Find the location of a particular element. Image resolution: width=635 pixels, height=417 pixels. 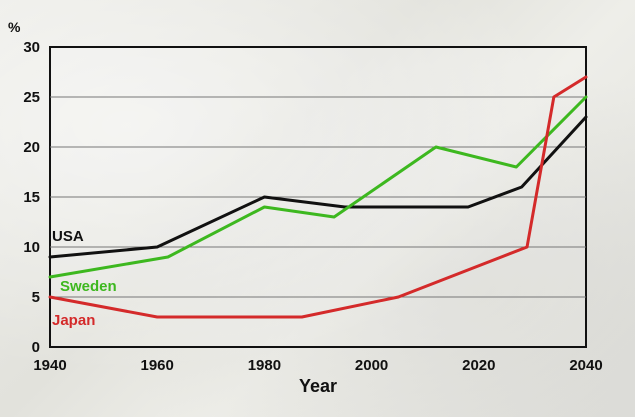

series-labels: USA Sweden Japan is located at coordinates (84, 278).